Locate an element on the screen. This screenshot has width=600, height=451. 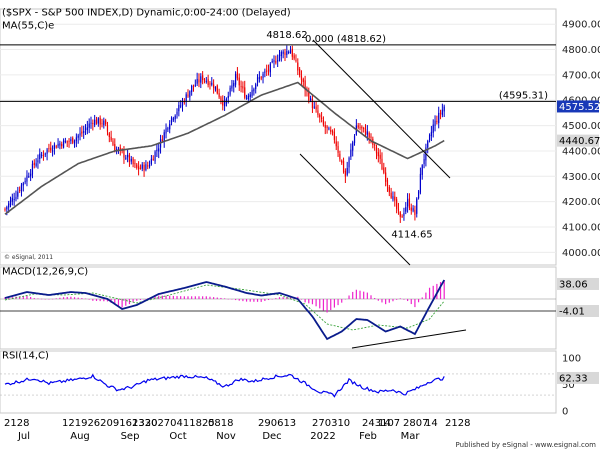
macd-line is located at coordinates (224, 310).